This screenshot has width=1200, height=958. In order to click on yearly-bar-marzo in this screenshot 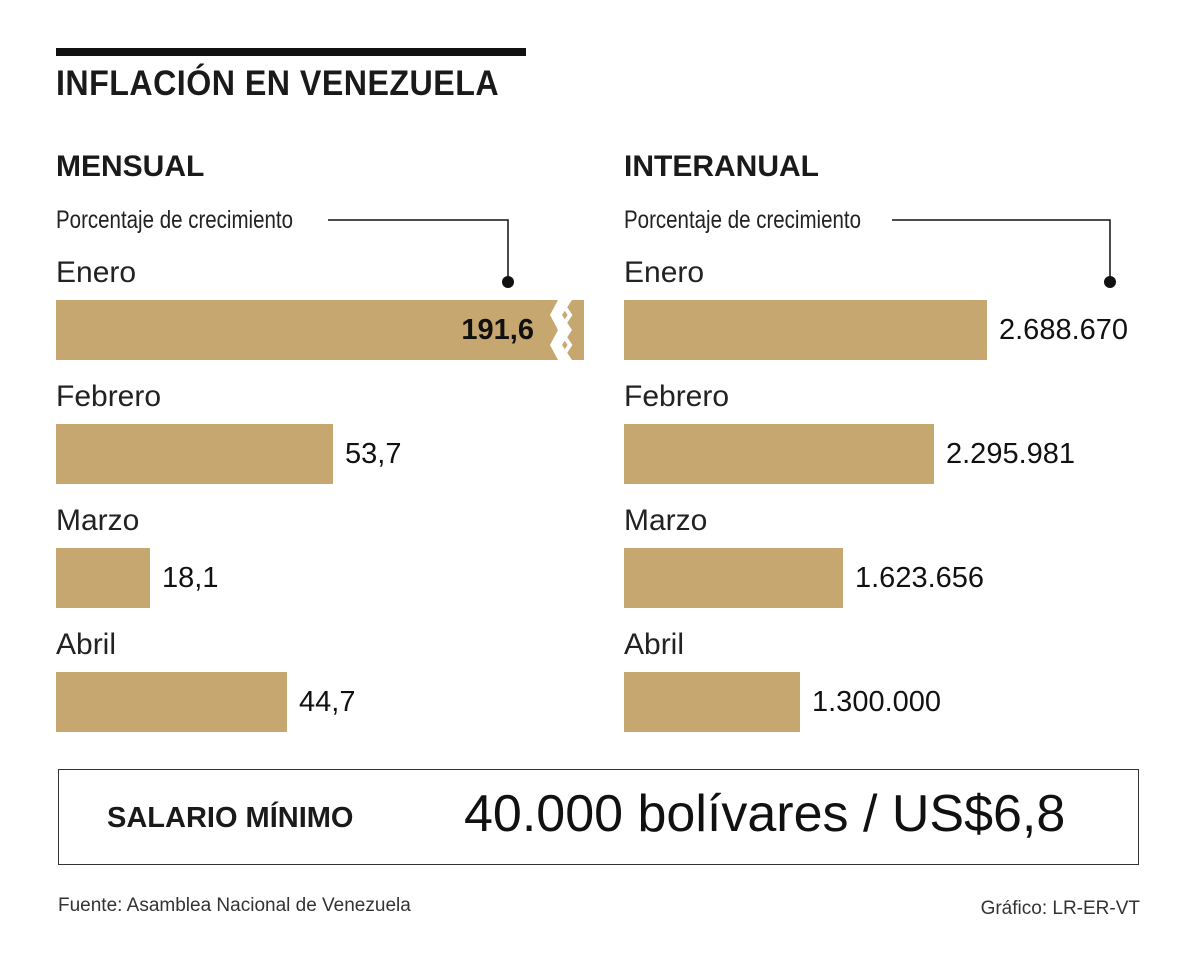, I will do `click(733, 578)`.